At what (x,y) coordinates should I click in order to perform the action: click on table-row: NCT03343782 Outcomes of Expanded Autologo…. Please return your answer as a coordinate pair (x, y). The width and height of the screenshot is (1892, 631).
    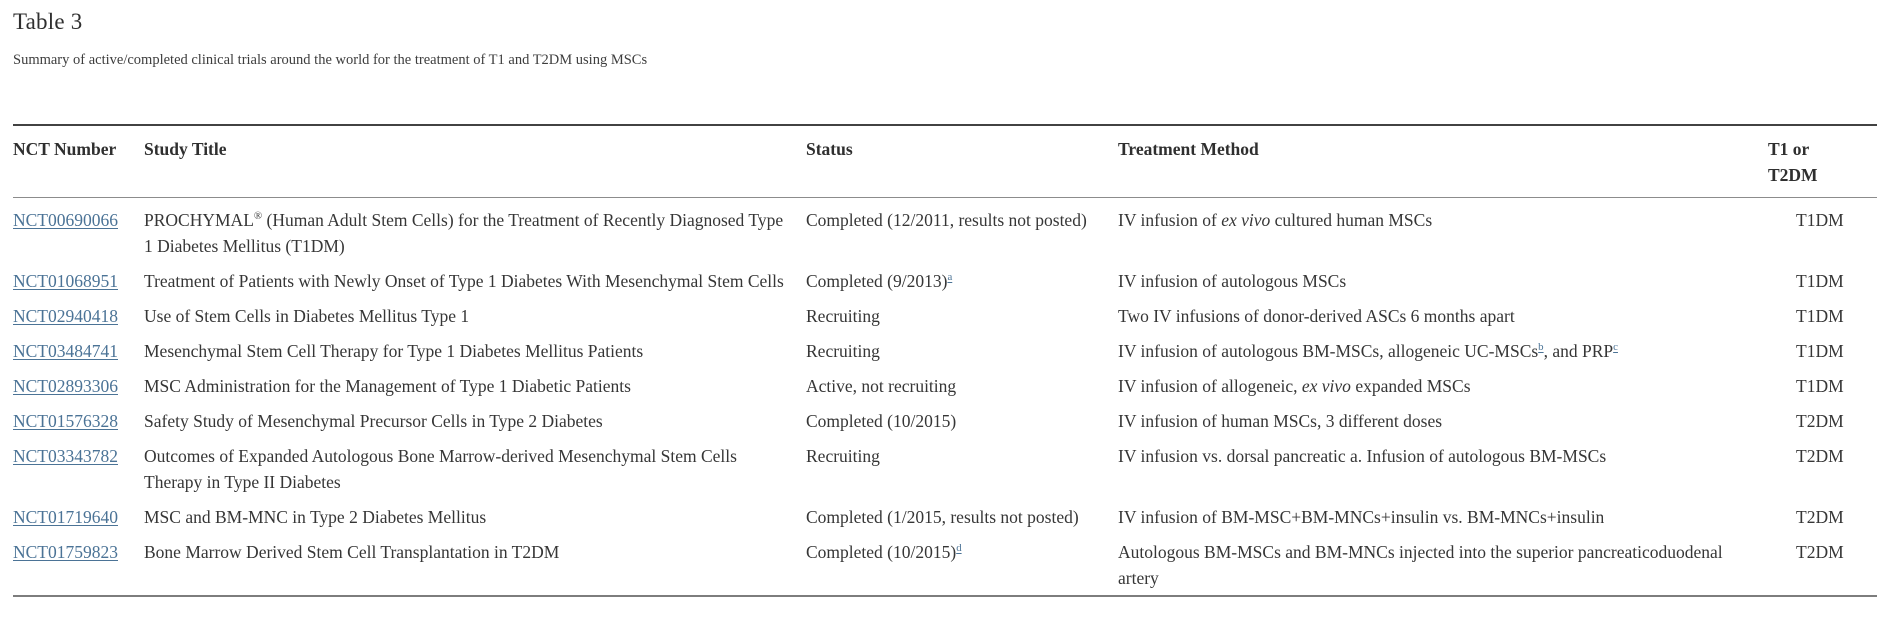
    Looking at the image, I should click on (945, 468).